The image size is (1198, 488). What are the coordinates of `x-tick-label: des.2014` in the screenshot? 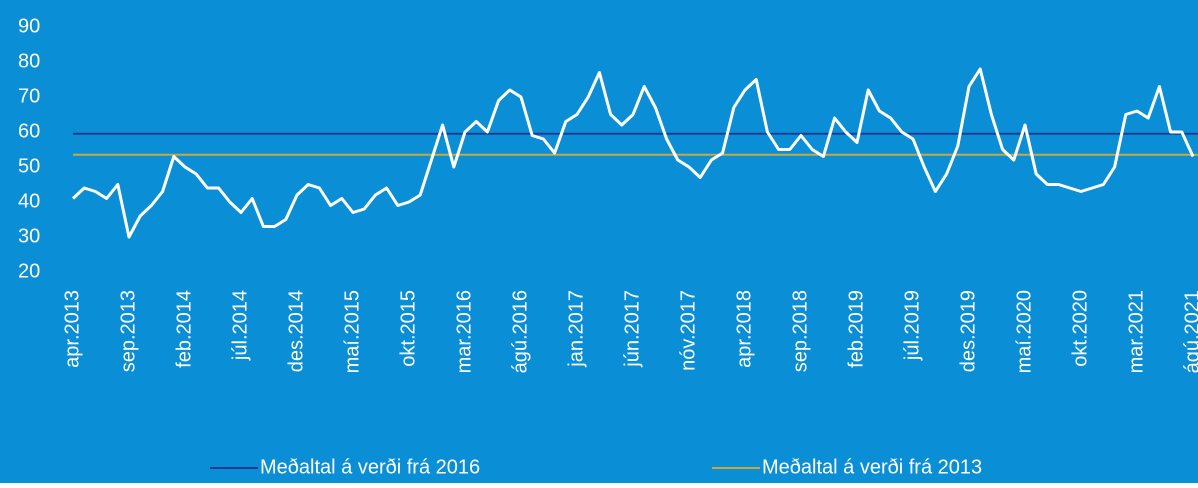 It's located at (296, 331).